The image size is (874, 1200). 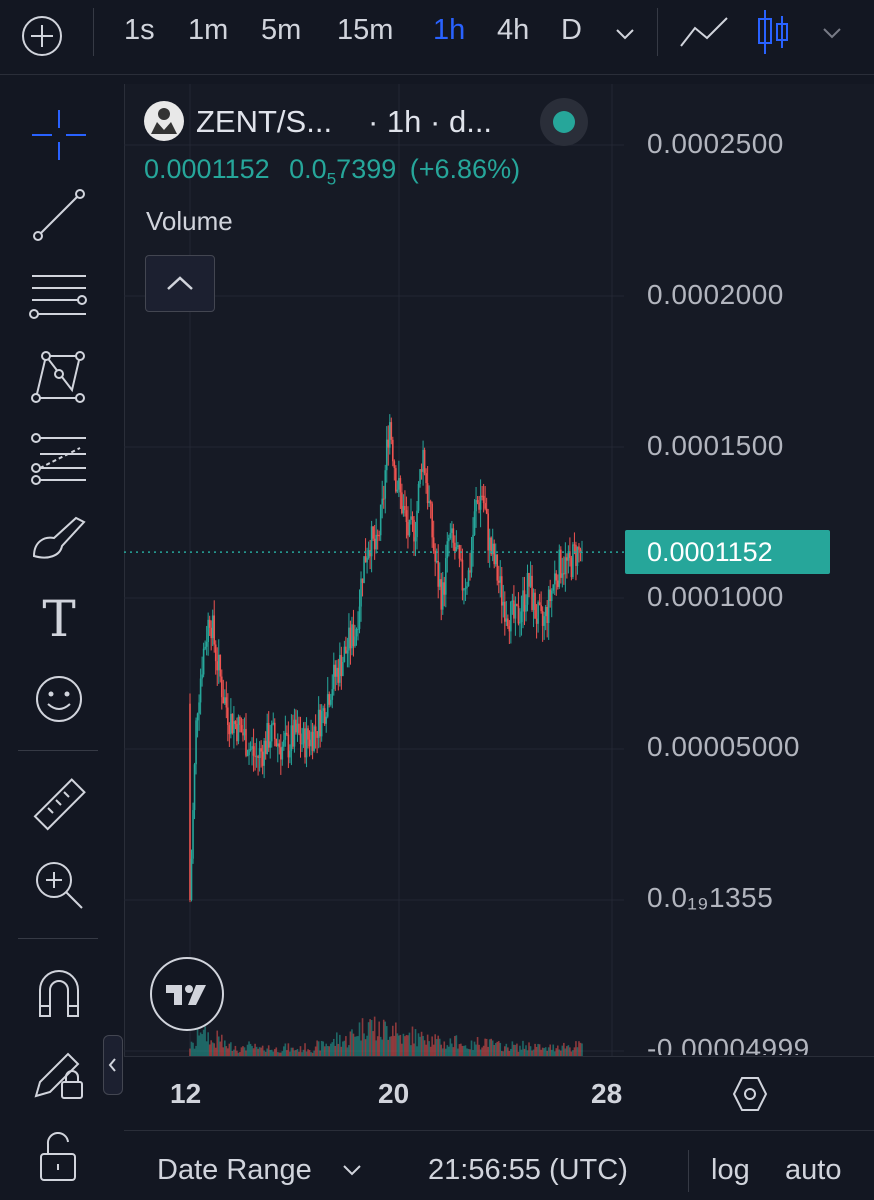 I want to click on top-toolbar: 1s 1m 5m 15m 1h 4h D, so click(x=437, y=37).